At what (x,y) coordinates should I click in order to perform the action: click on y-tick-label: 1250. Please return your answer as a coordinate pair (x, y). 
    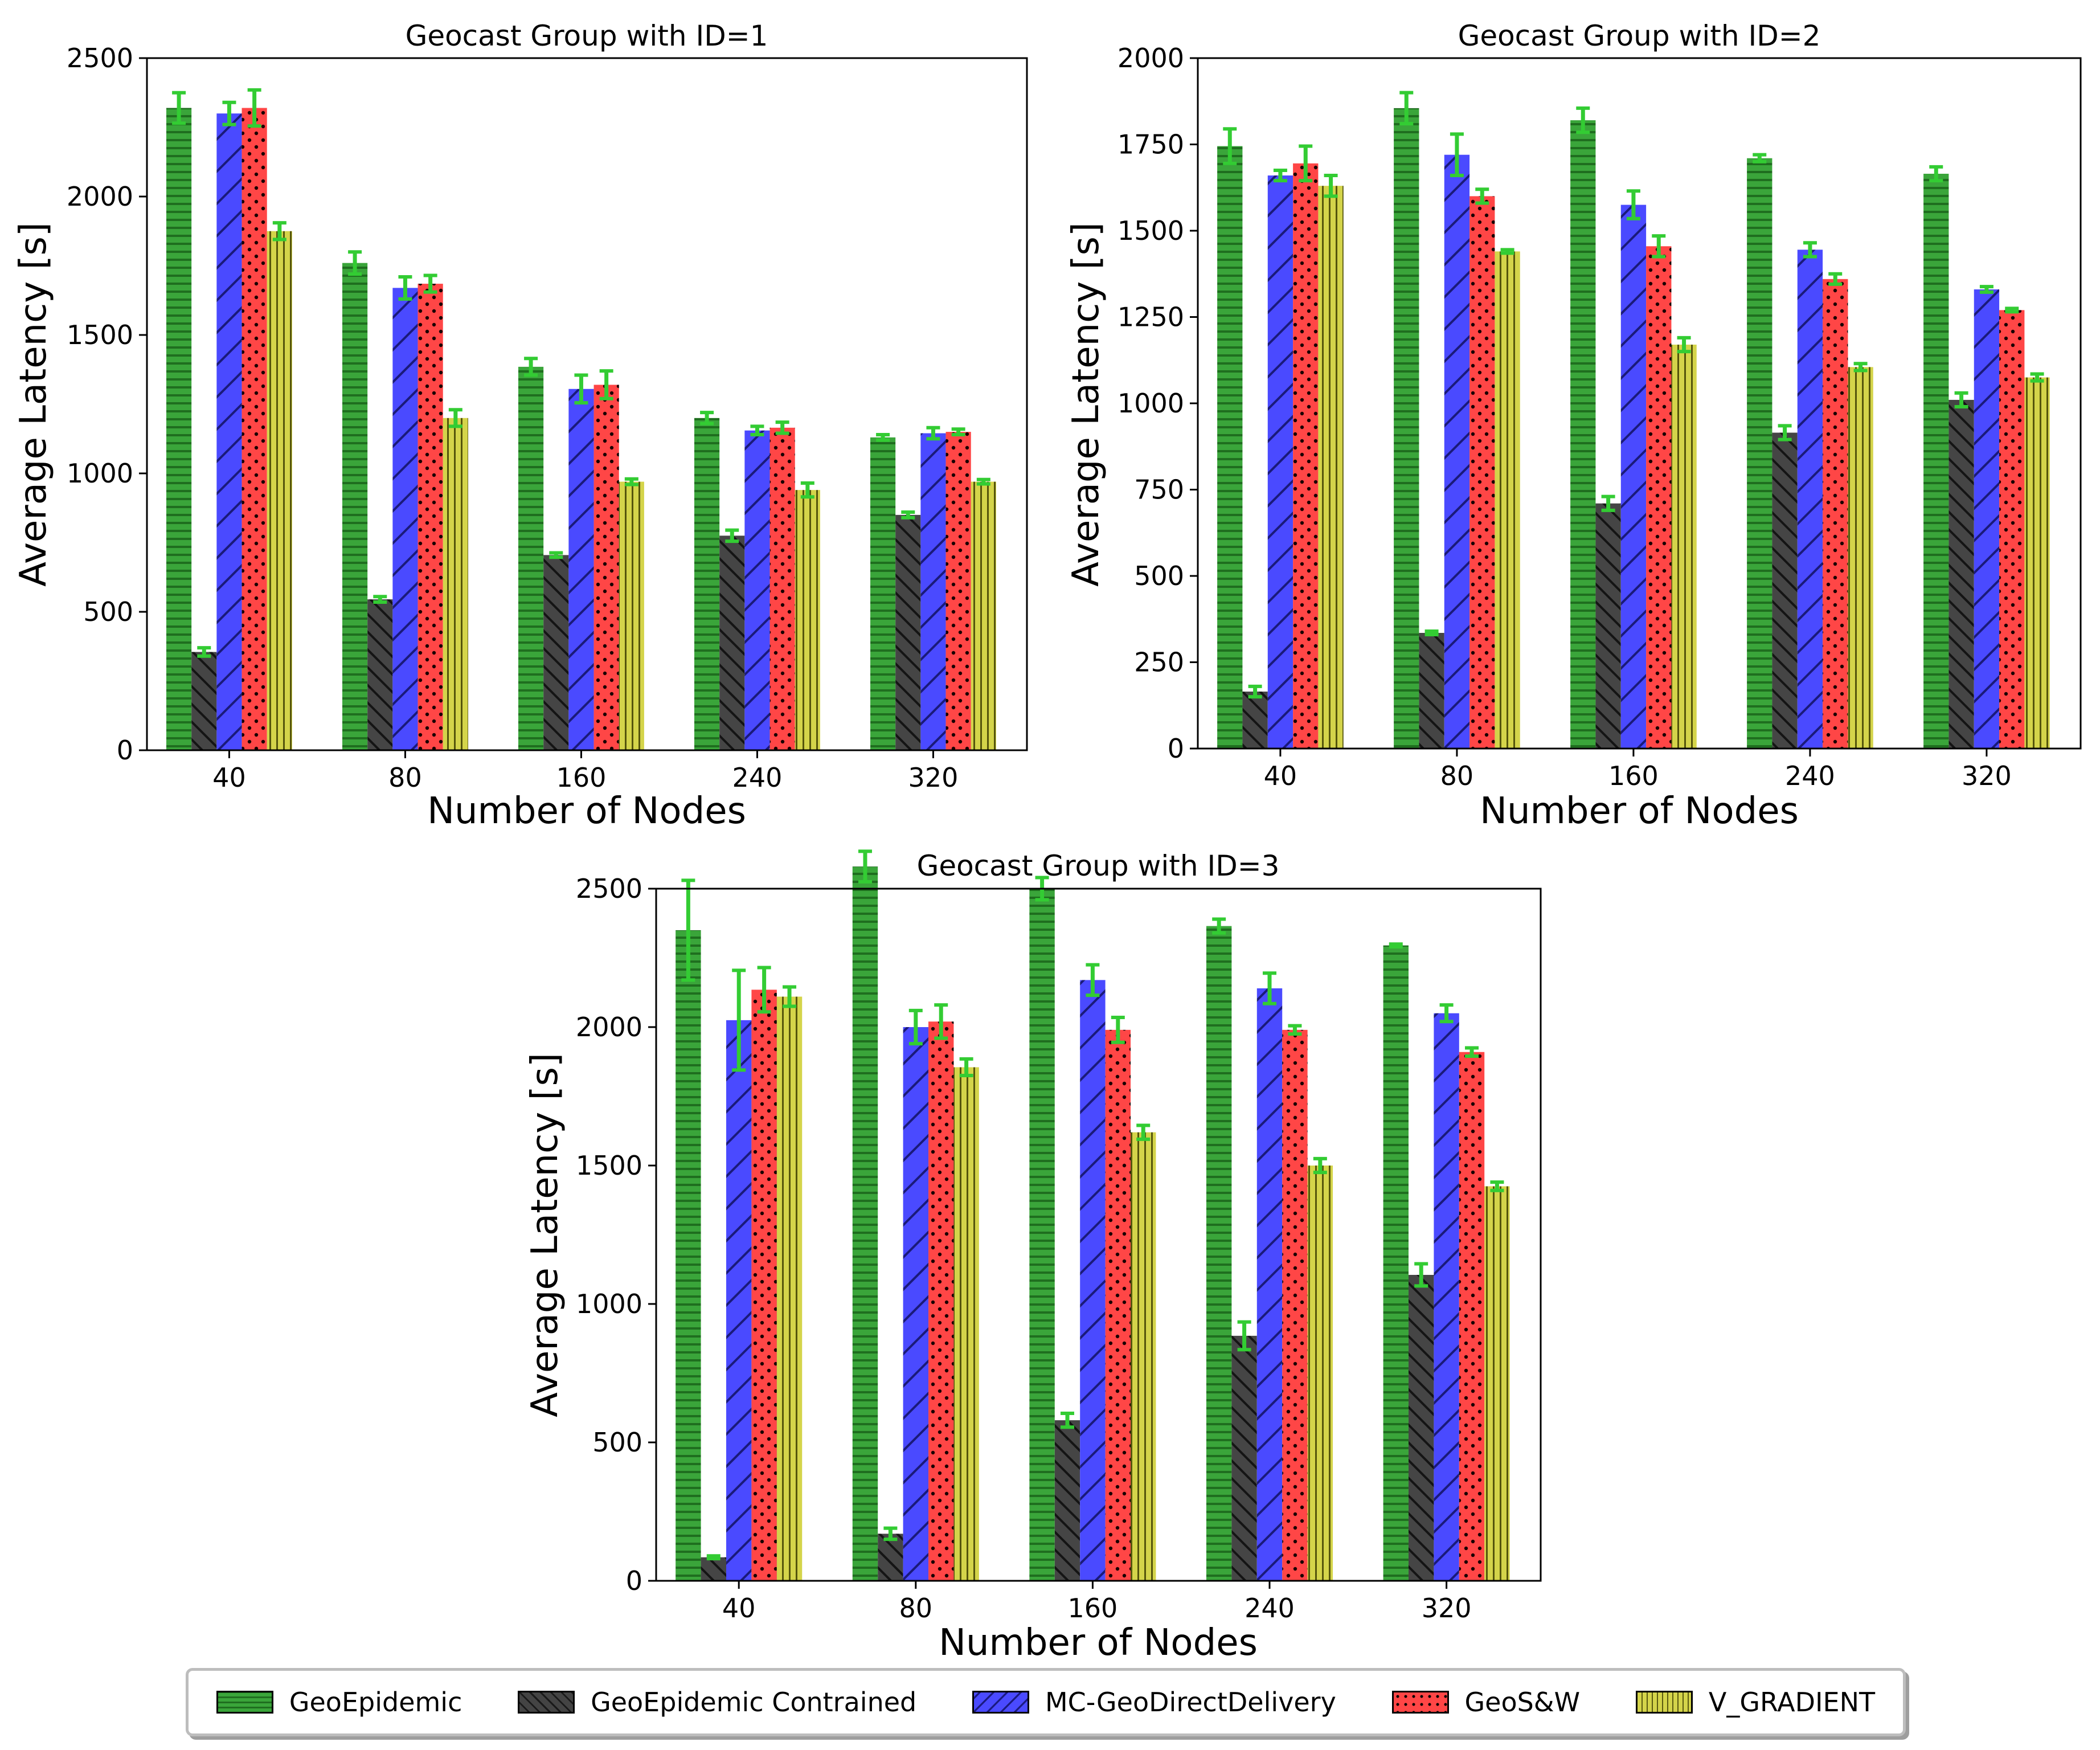
    Looking at the image, I should click on (1151, 317).